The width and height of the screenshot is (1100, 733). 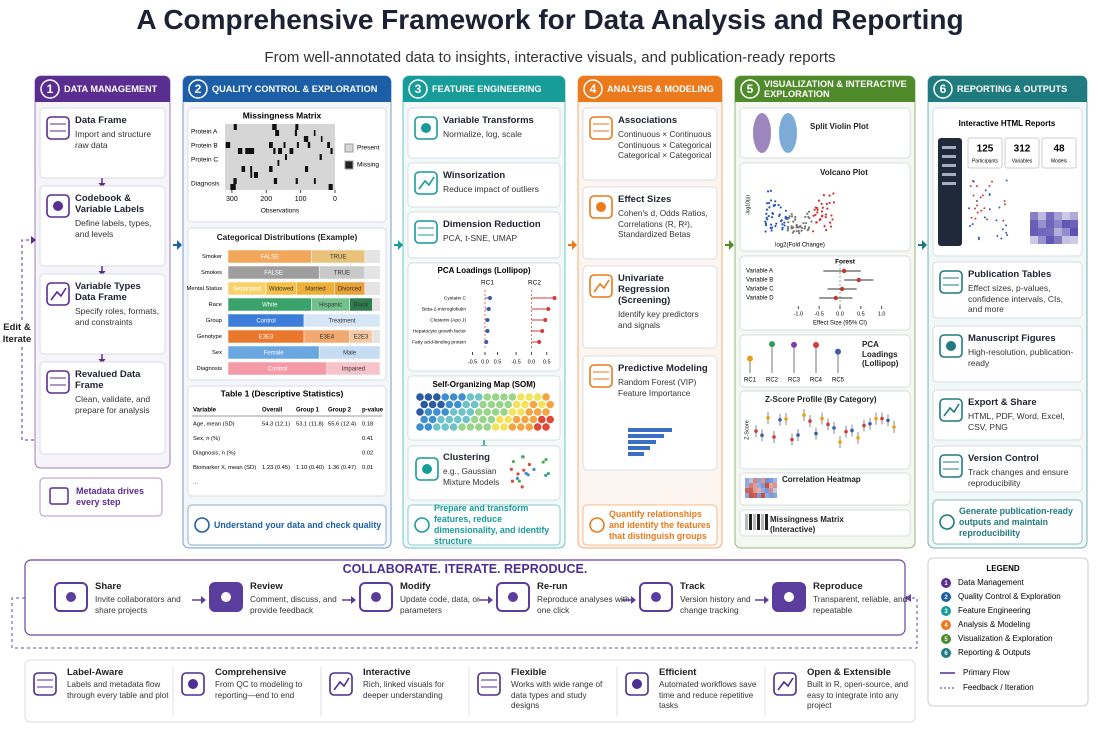 I want to click on panel-title: Categorical Distributions (Example), so click(x=287, y=237).